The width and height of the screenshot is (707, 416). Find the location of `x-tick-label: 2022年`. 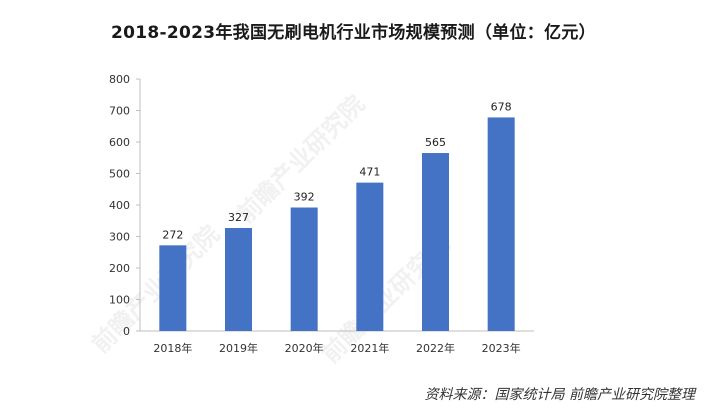

x-tick-label: 2022年 is located at coordinates (435, 348).